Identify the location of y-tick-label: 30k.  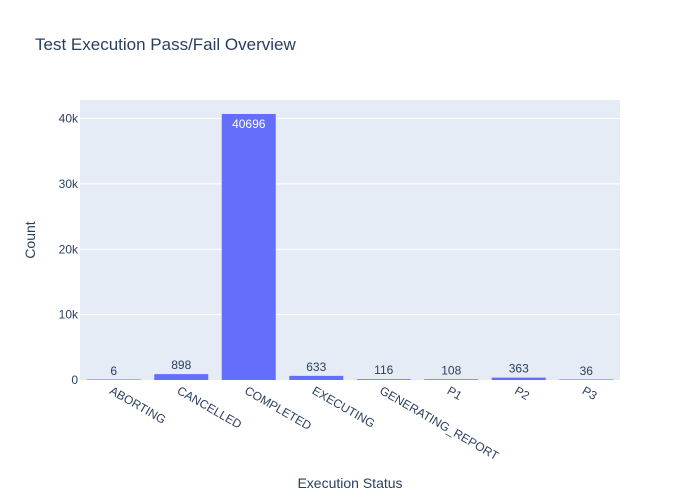
(69, 184).